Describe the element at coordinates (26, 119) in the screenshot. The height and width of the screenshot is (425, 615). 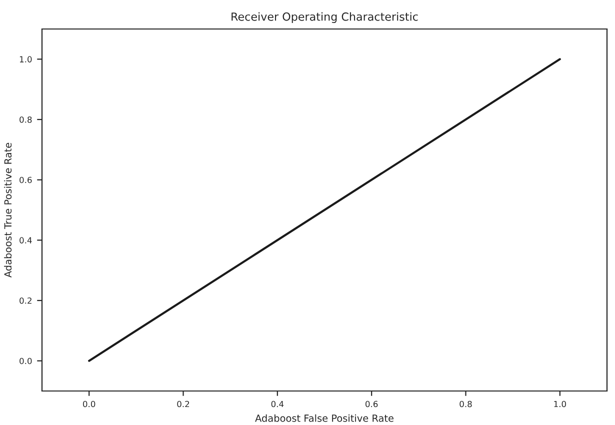
I see `y-tick-label: 0.8` at that location.